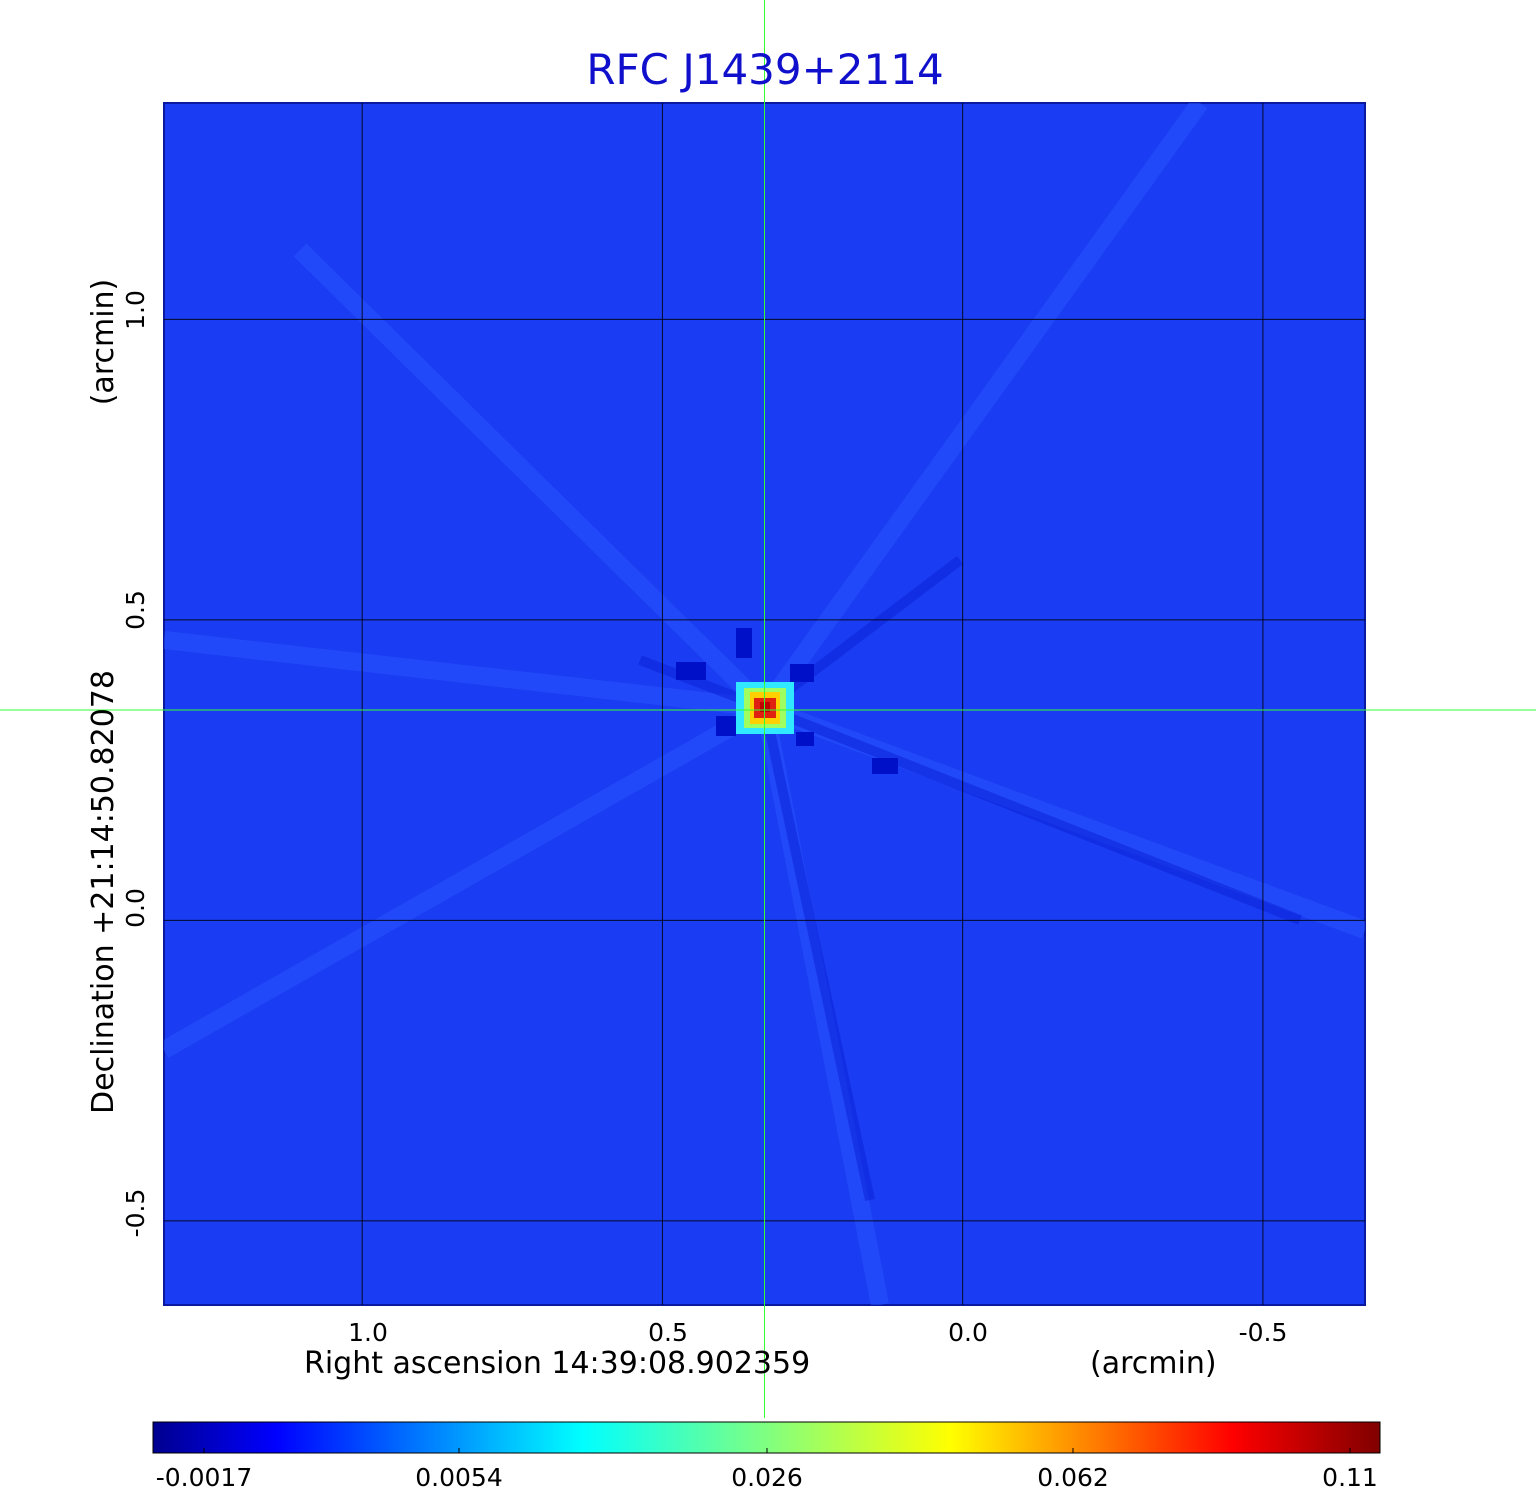 This screenshot has height=1511, width=1536. I want to click on y-tick-label: -0.5, so click(135, 1213).